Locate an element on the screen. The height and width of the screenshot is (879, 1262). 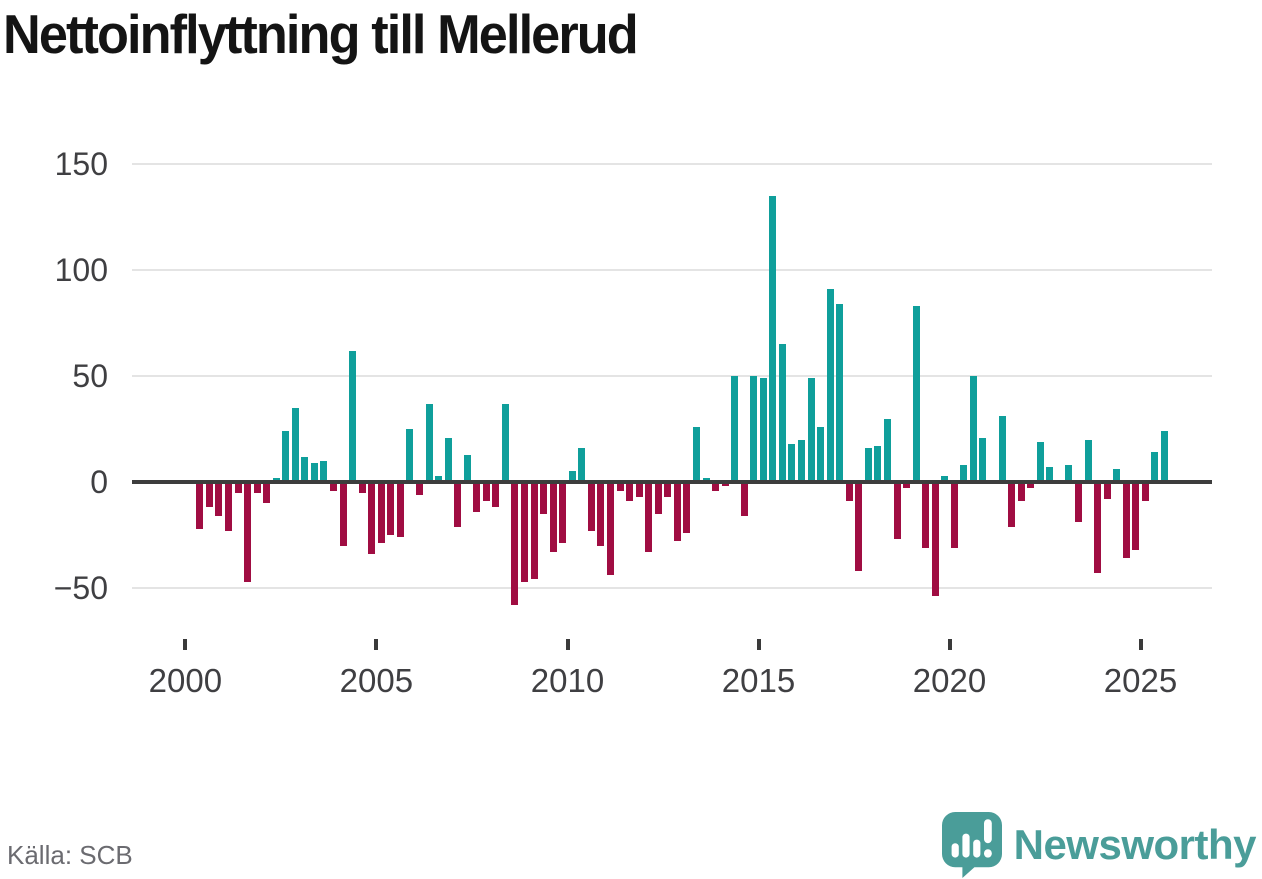
x-axis-label: 2025 is located at coordinates (1140, 680).